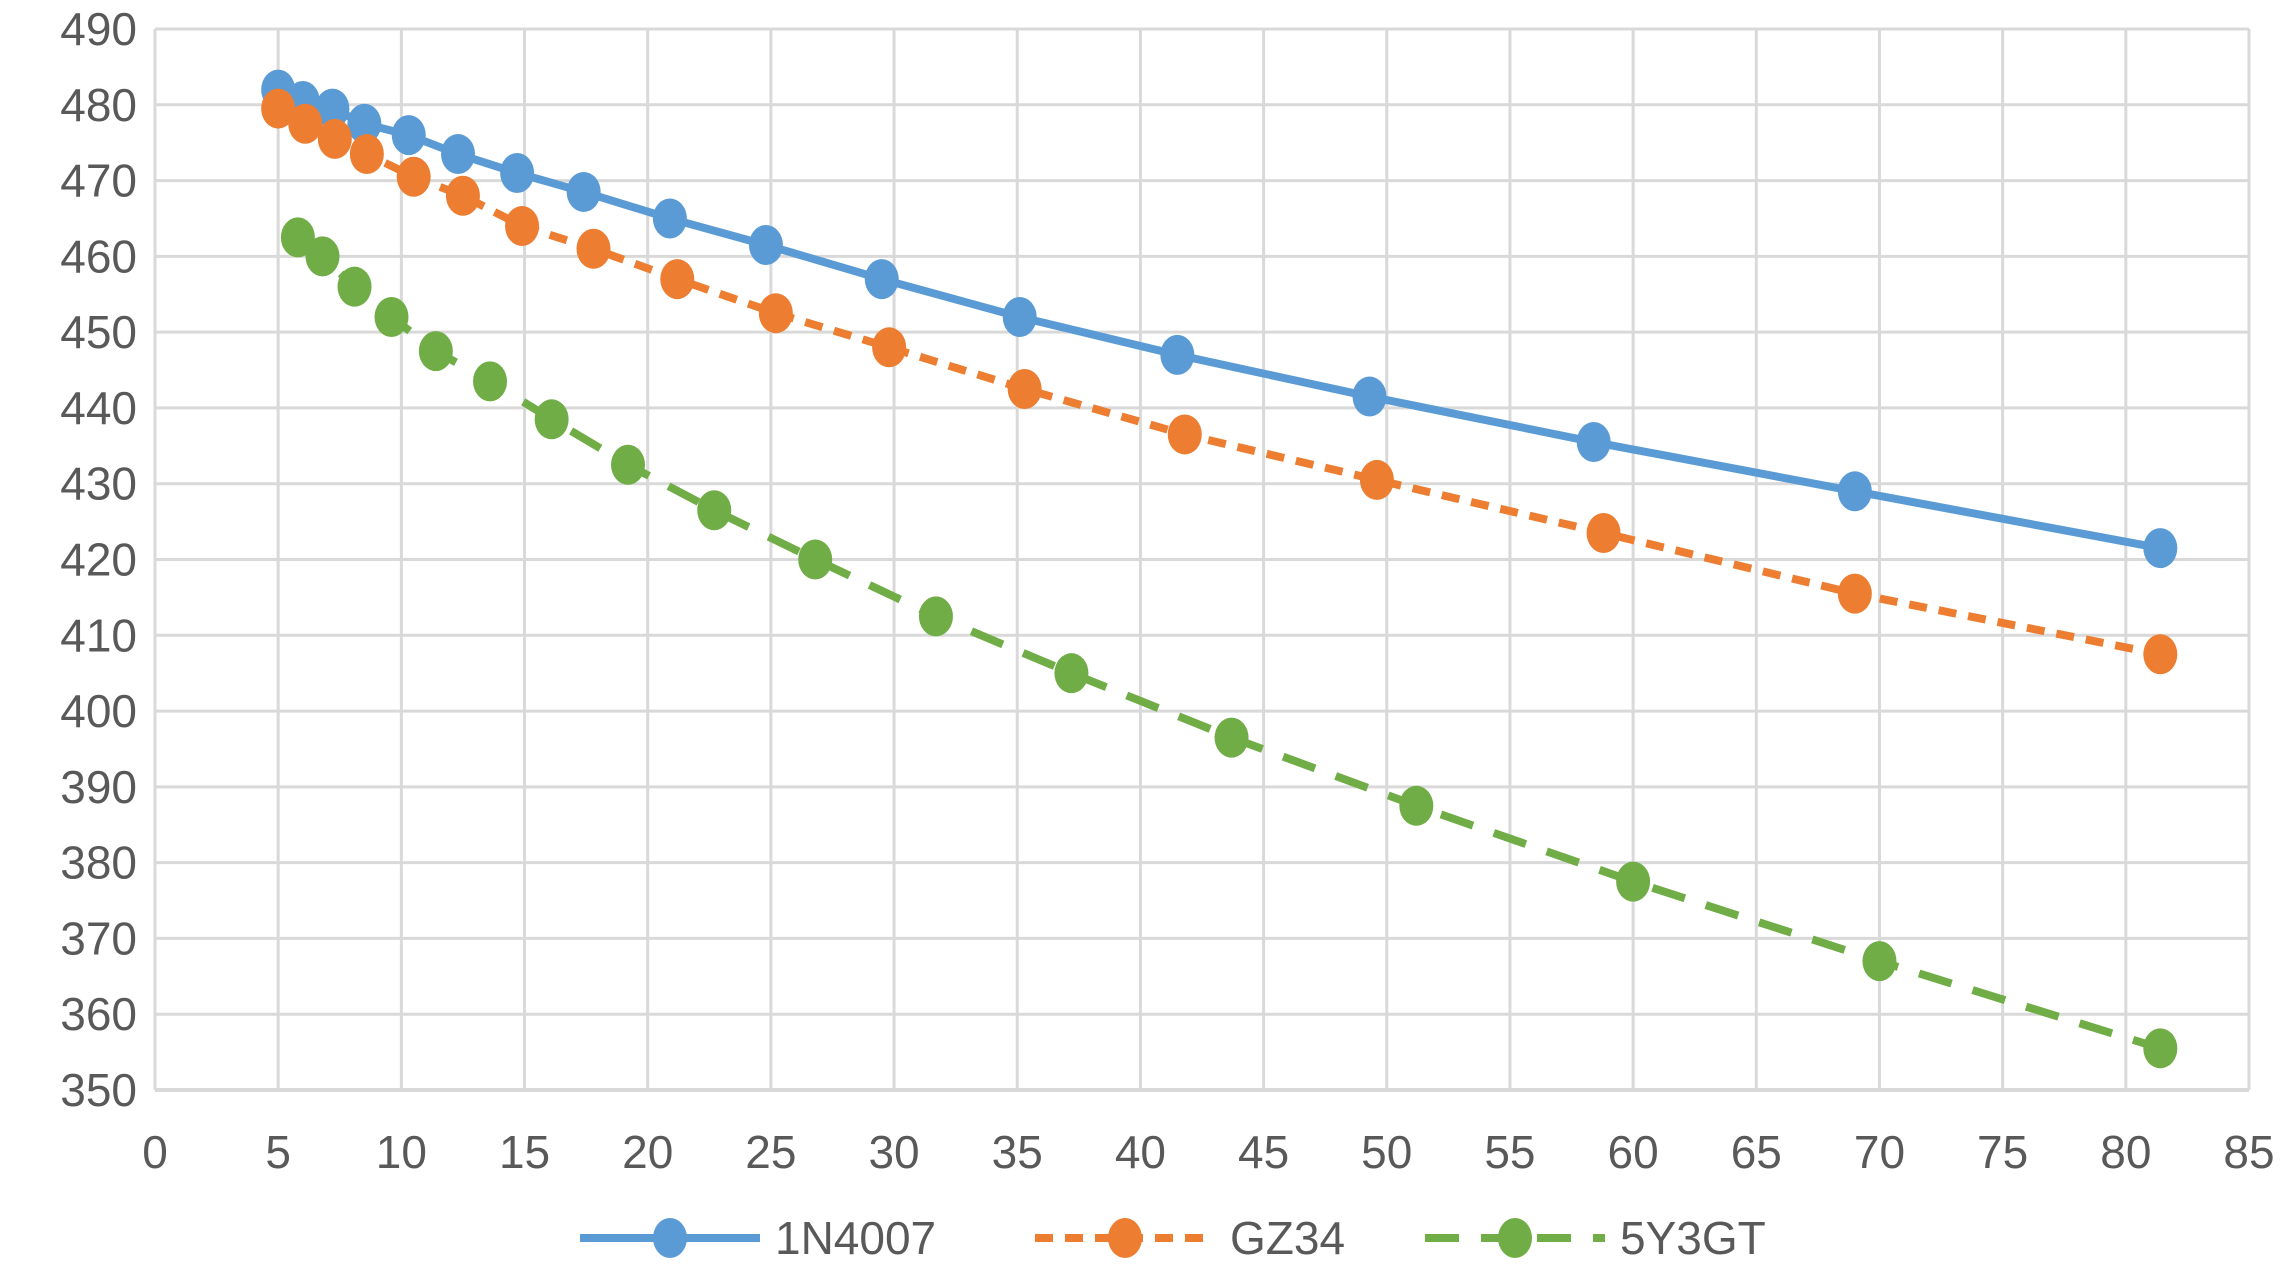 This screenshot has width=2293, height=1266. Describe the element at coordinates (1208, 1152) in the screenshot. I see `x-axis-ticks: 0 5 10 15 20 25 30 35 40 45 50 55 60 65 70 75 80 85` at that location.